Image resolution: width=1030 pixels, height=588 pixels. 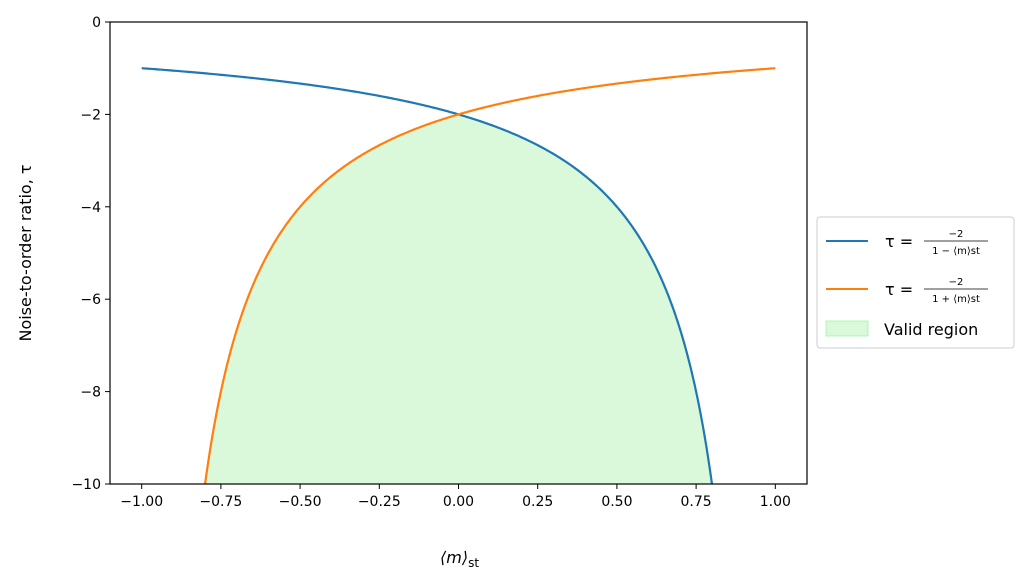 What do you see at coordinates (473, 563) in the screenshot?
I see `x-axis-label-sub: st` at bounding box center [473, 563].